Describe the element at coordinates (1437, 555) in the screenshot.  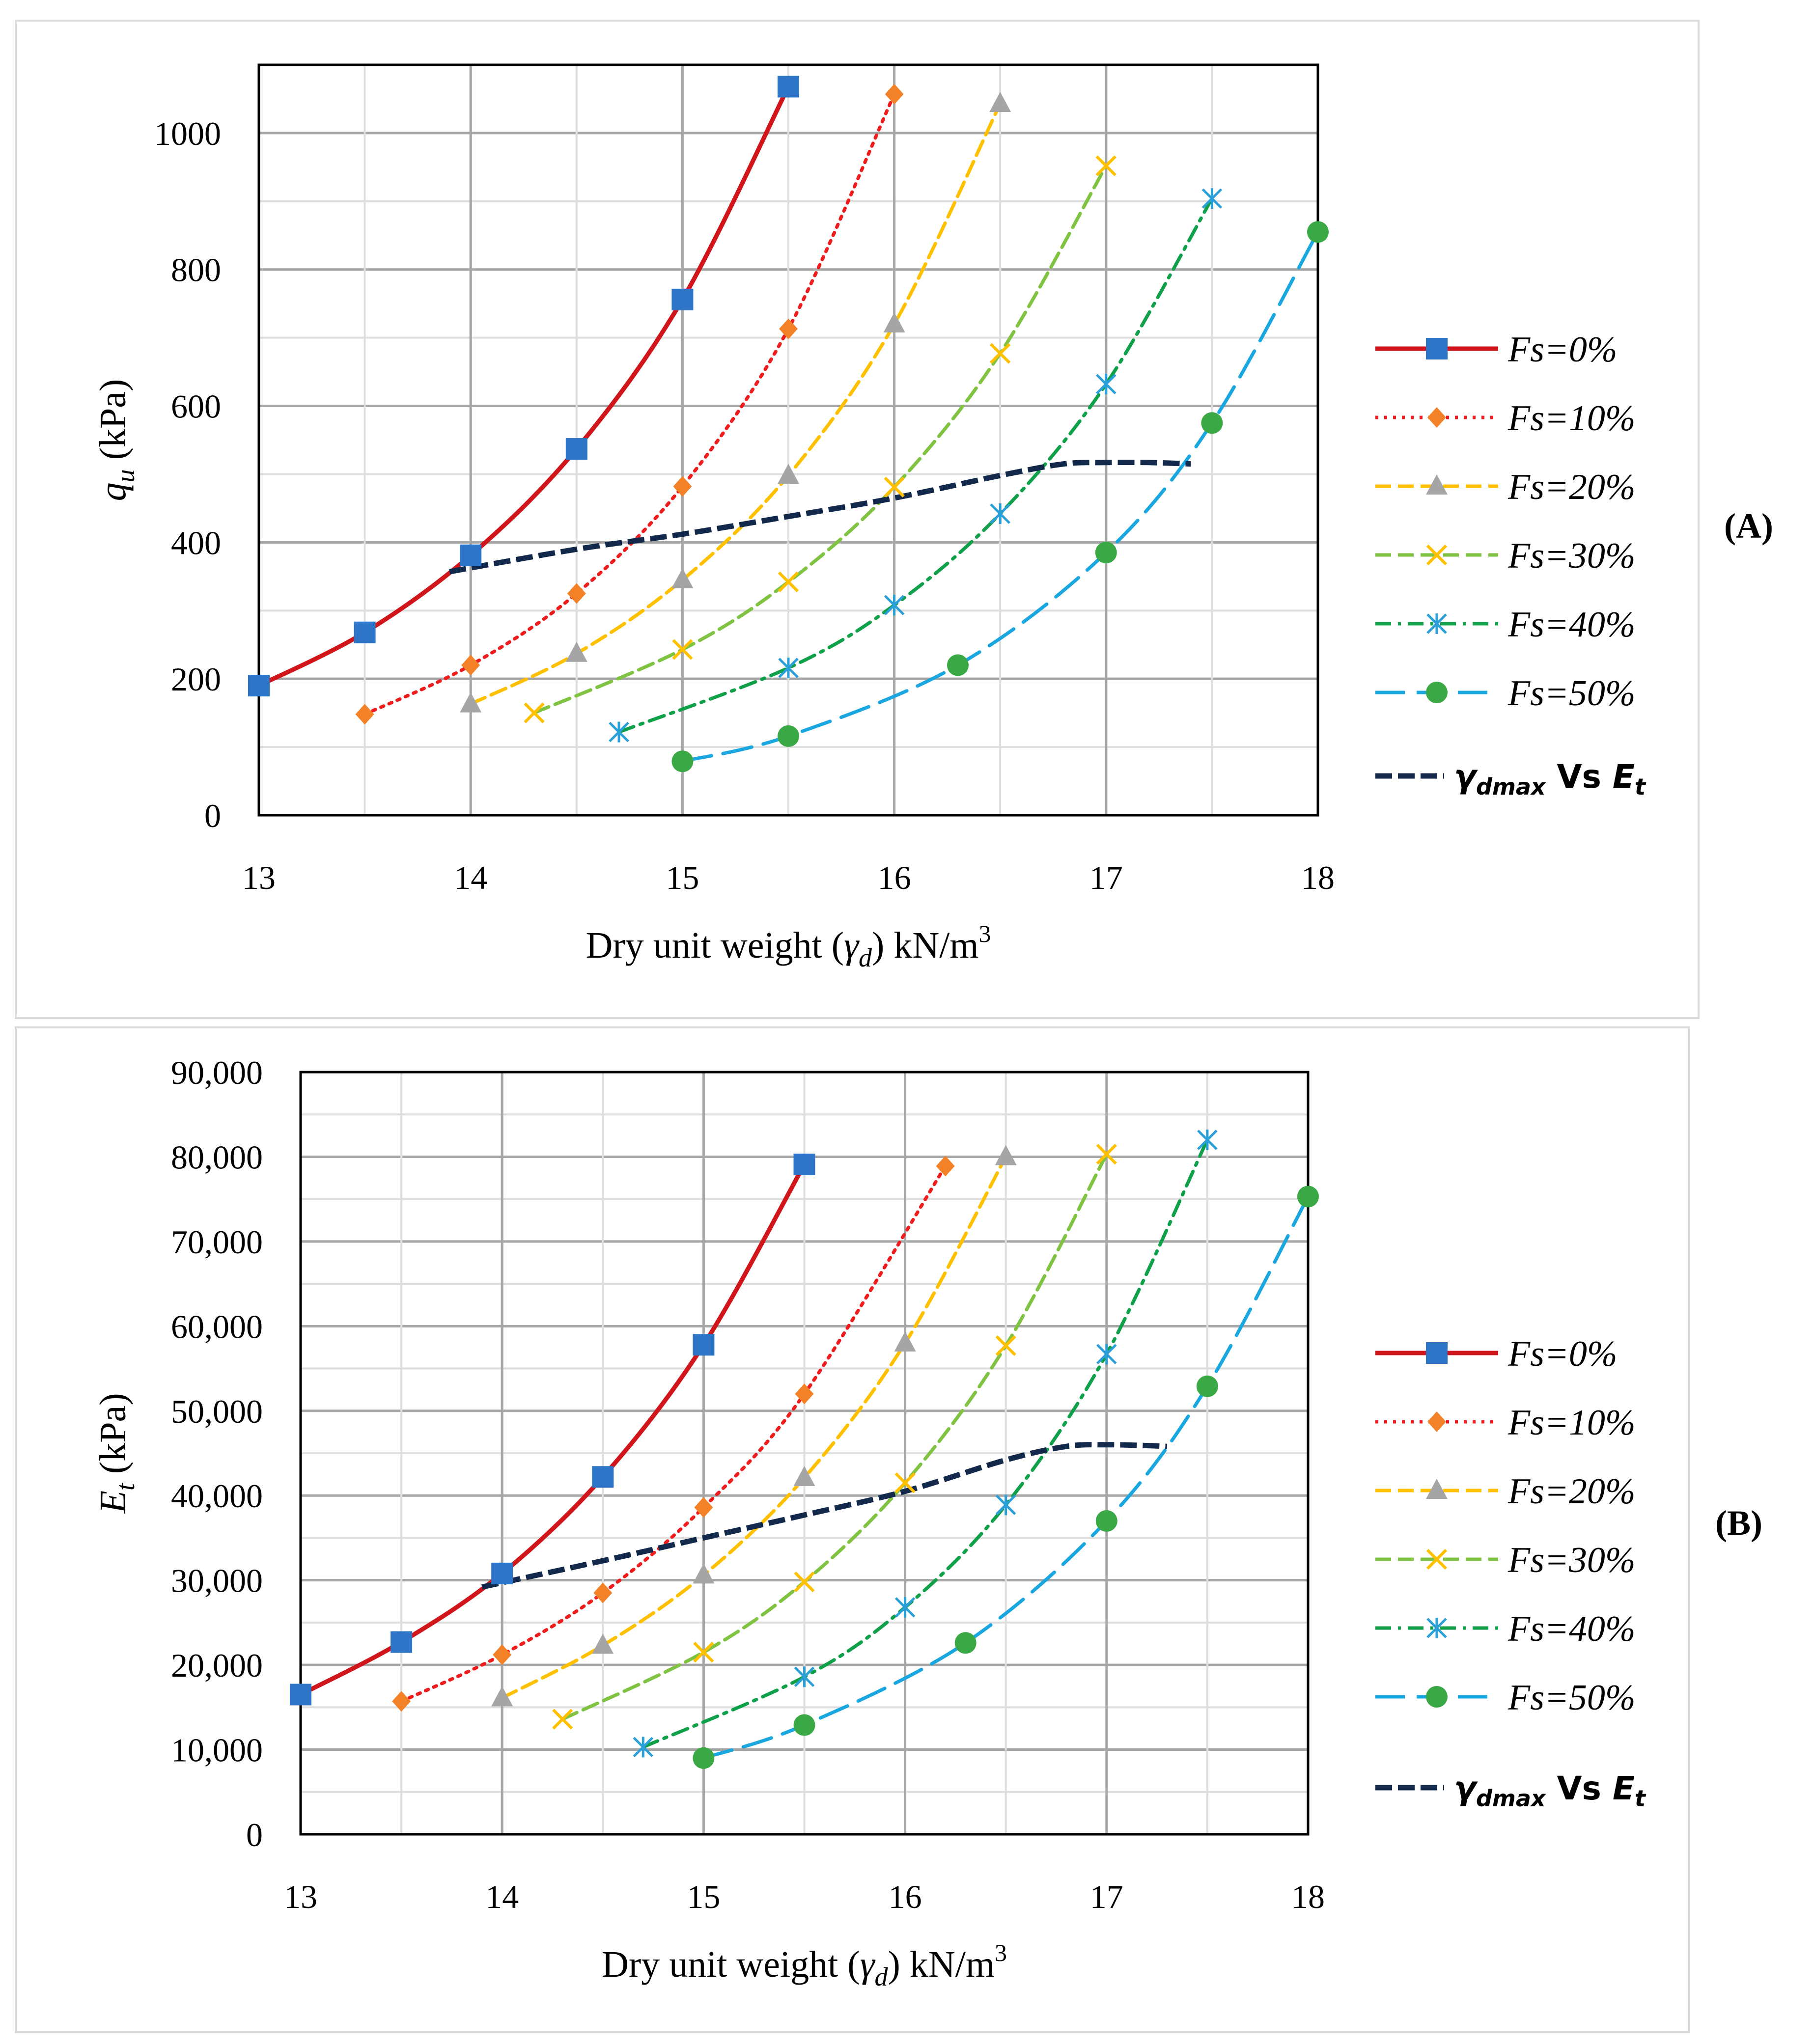
I see `chart-a-legend-marker-fs30` at that location.